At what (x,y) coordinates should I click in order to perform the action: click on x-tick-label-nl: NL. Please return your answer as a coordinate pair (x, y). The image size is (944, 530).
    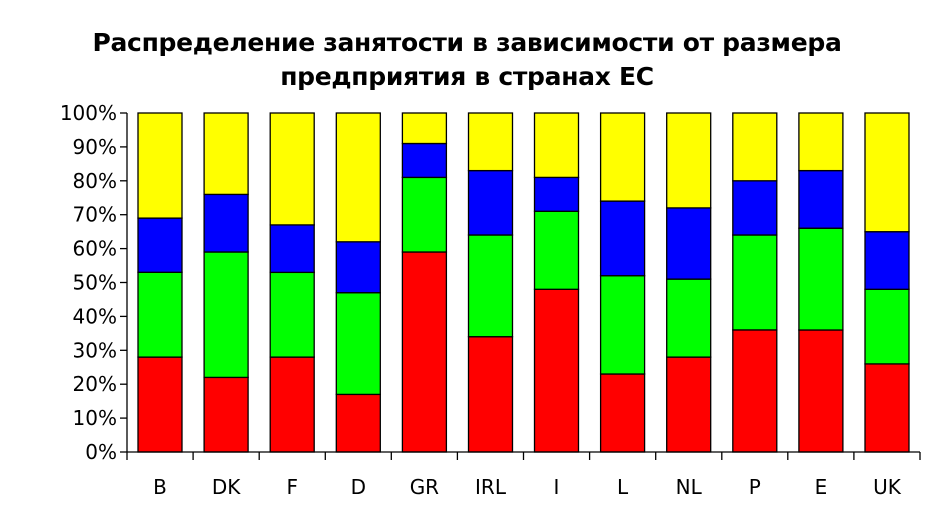
    Looking at the image, I should click on (689, 487).